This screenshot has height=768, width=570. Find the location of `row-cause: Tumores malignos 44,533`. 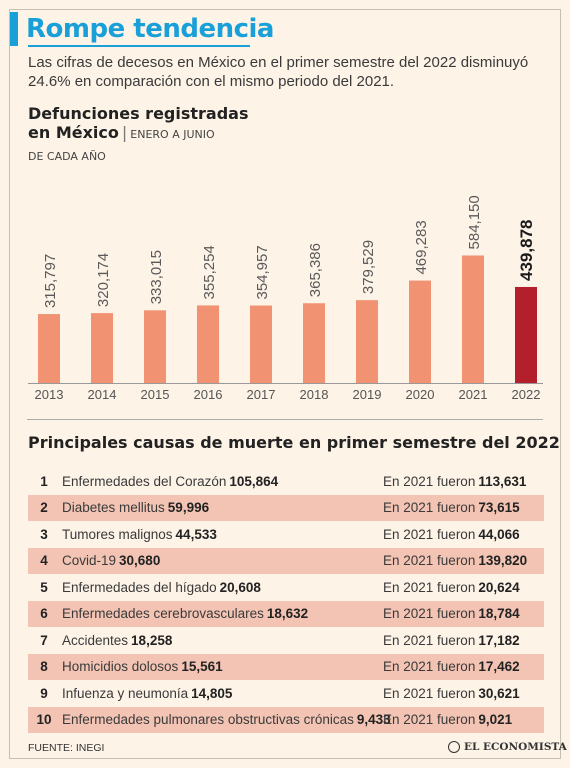

row-cause: Tumores malignos 44,533 is located at coordinates (139, 534).